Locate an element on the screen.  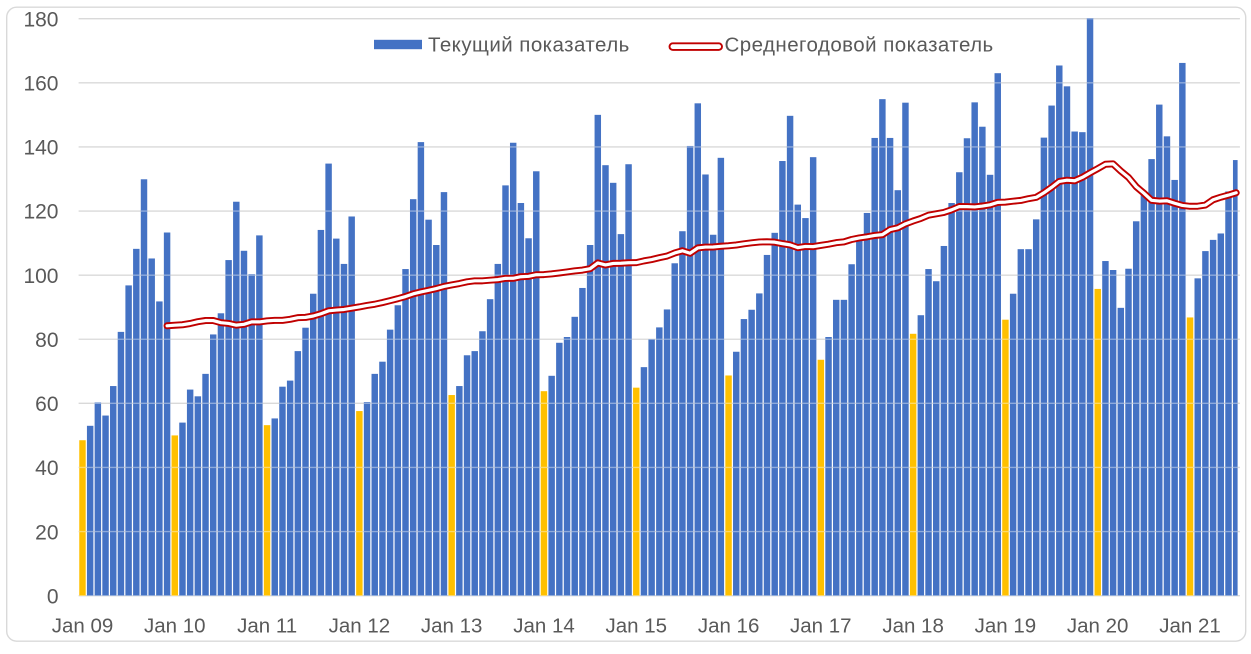
svg-text: Jan 21 is located at coordinates (1190, 626).